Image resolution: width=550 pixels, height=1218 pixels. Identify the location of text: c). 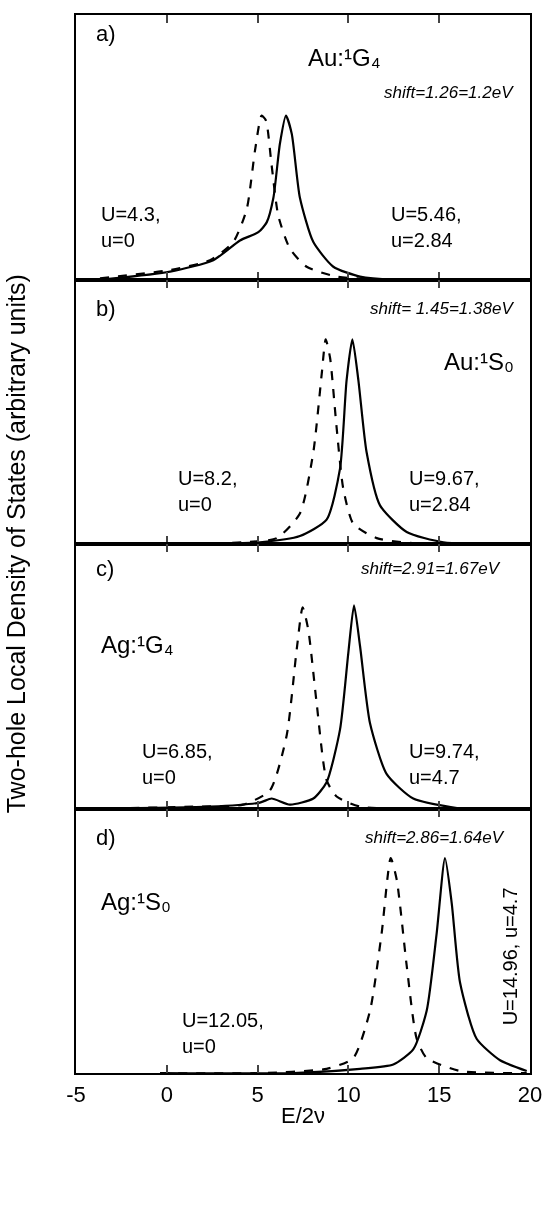
(105, 568).